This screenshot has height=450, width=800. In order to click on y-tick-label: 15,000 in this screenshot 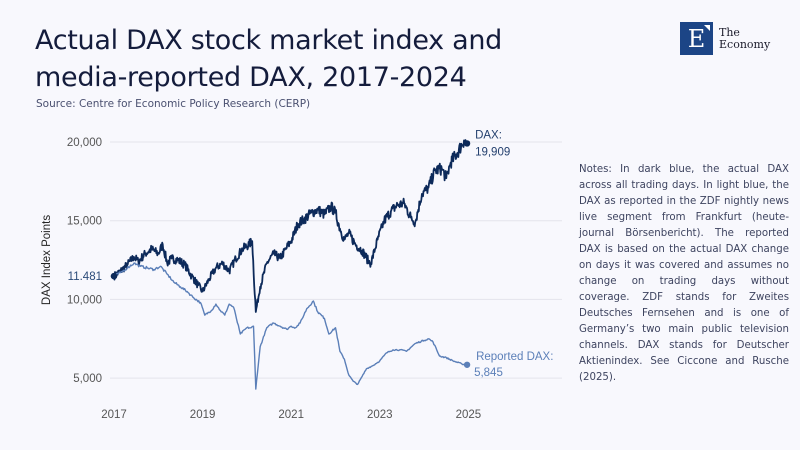, I will do `click(84, 222)`.